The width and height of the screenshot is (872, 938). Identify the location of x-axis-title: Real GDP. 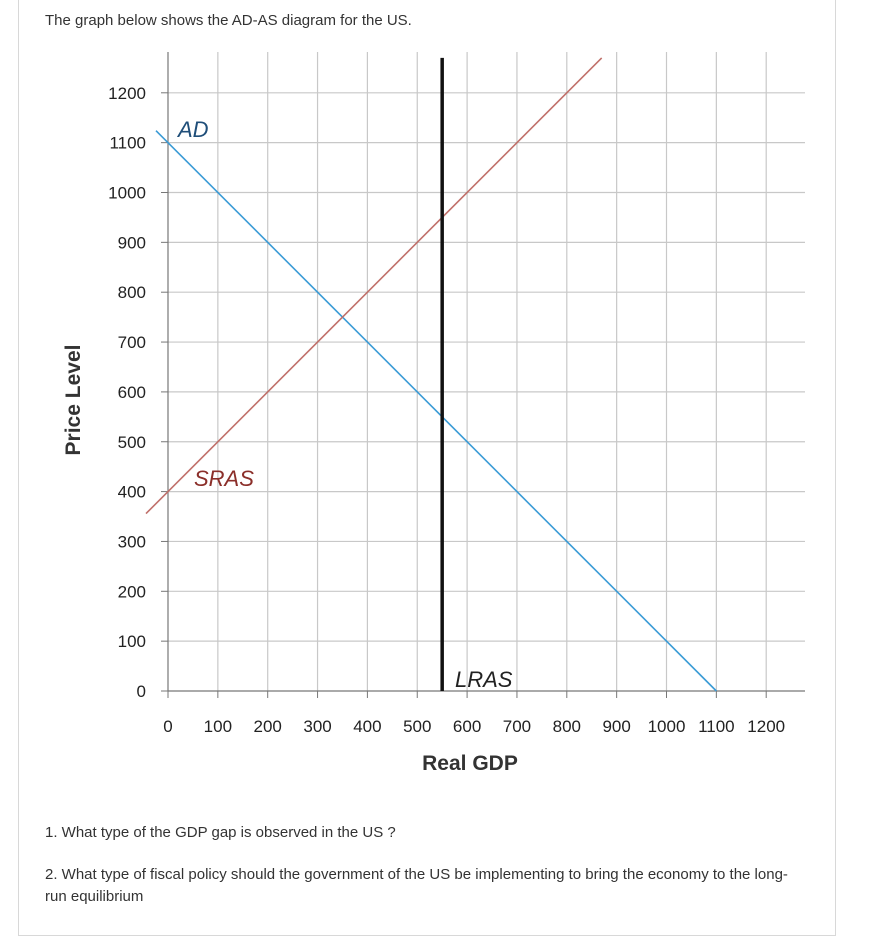
(470, 763).